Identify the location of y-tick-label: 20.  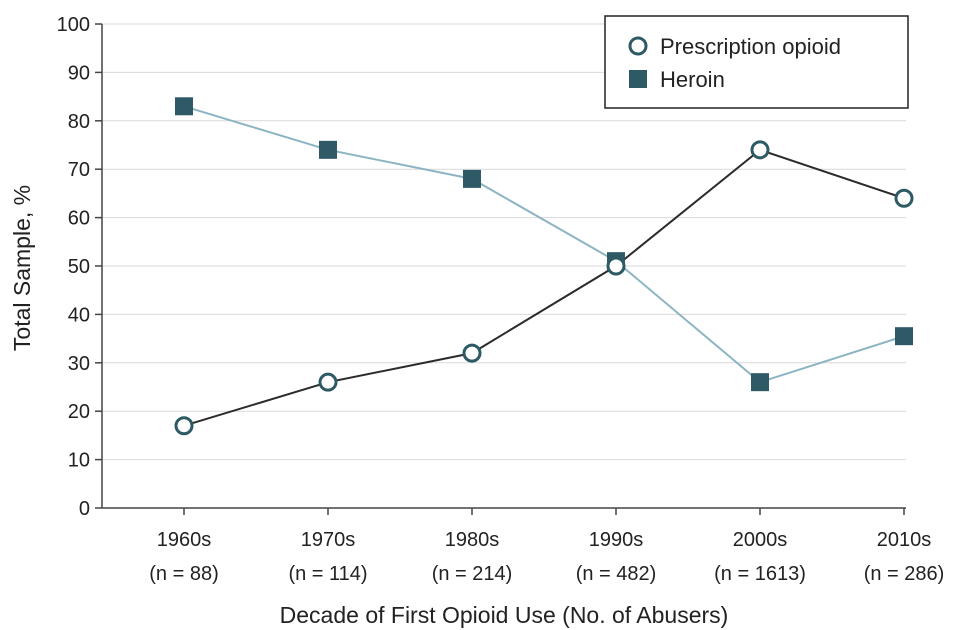
(79, 412).